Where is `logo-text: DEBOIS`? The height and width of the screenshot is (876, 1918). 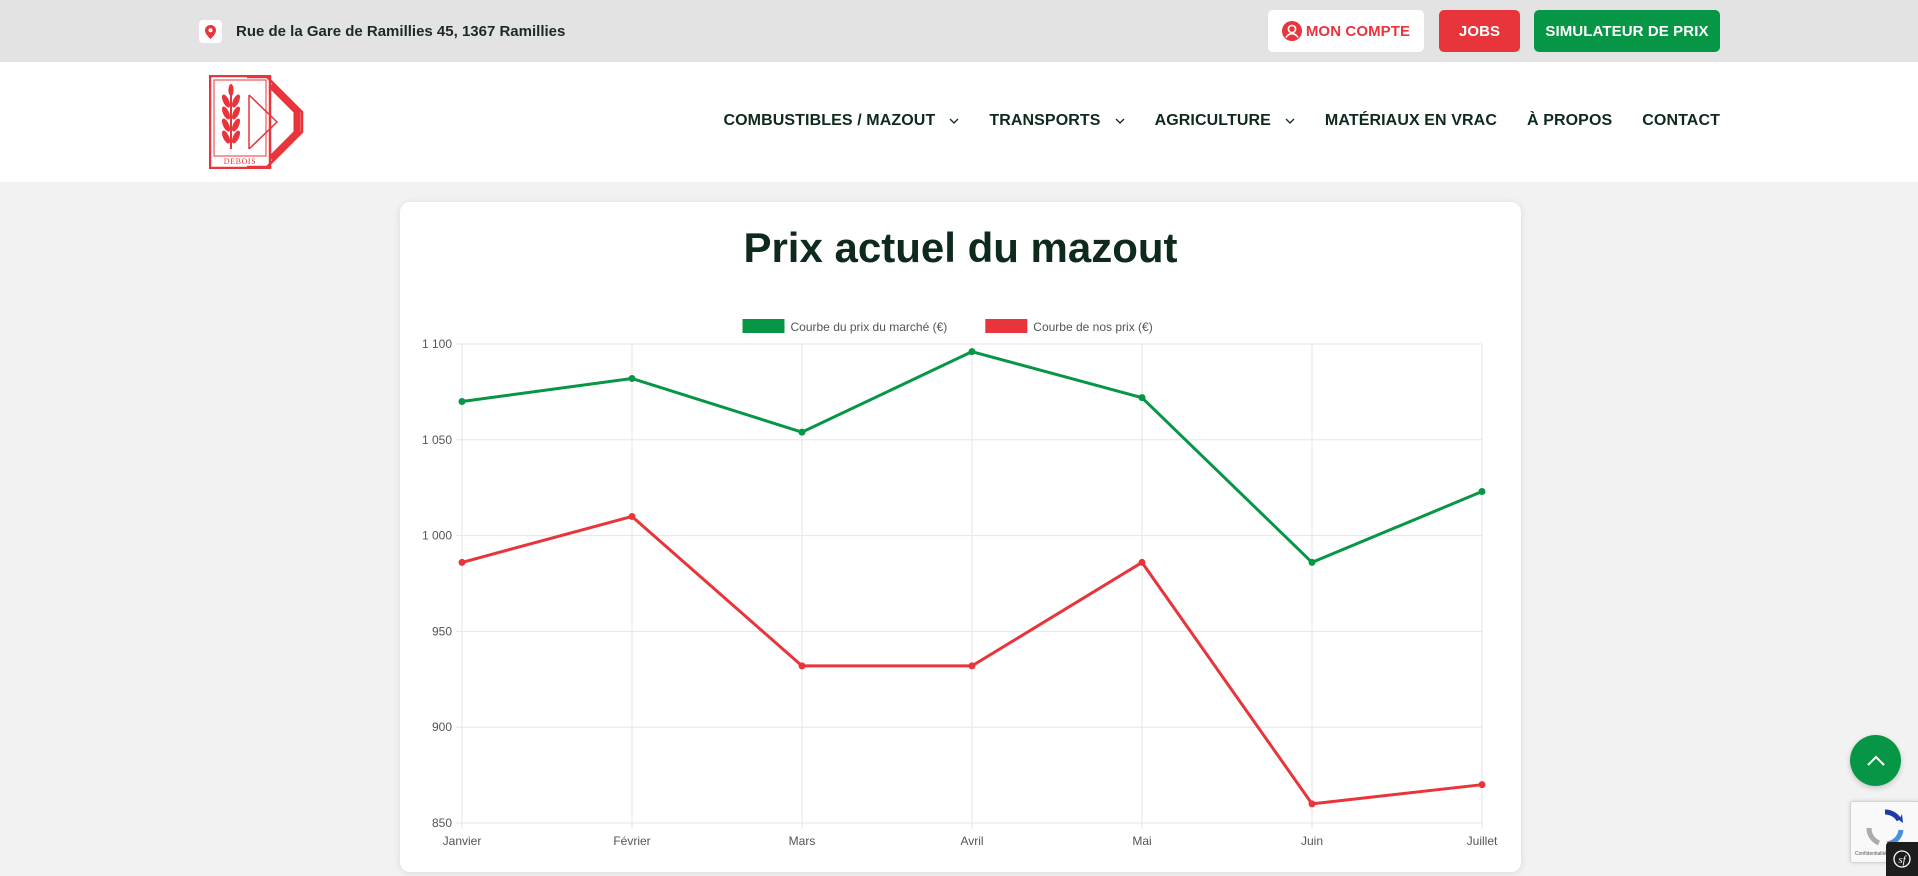 logo-text: DEBOIS is located at coordinates (240, 161).